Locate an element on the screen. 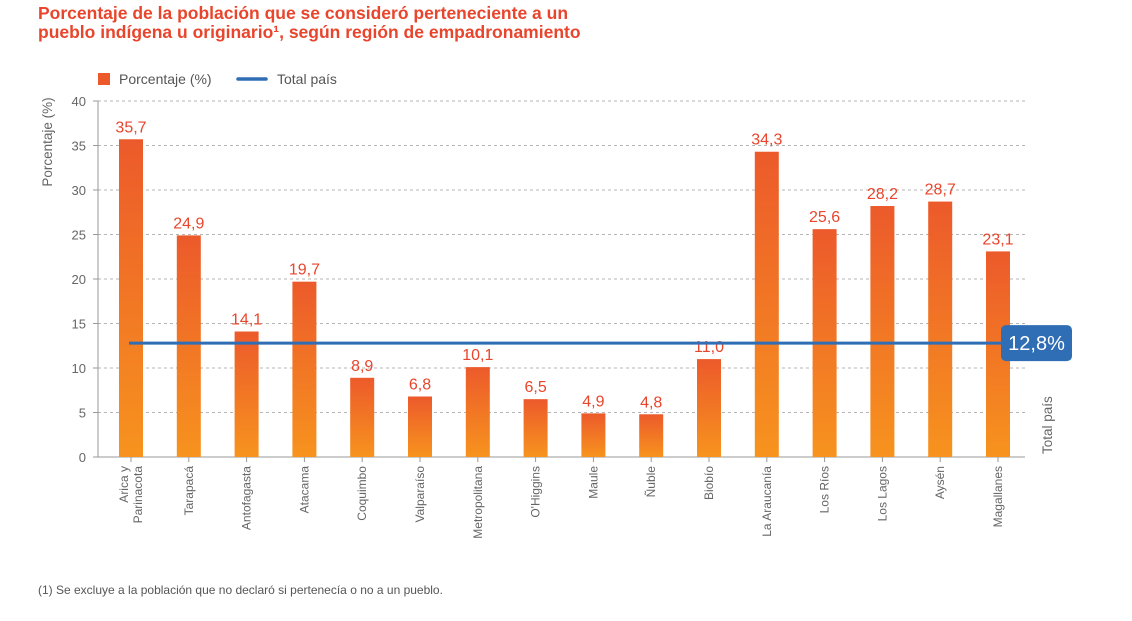 Image resolution: width=1132 pixels, height=621 pixels. data-label: 6,8 is located at coordinates (420, 384).